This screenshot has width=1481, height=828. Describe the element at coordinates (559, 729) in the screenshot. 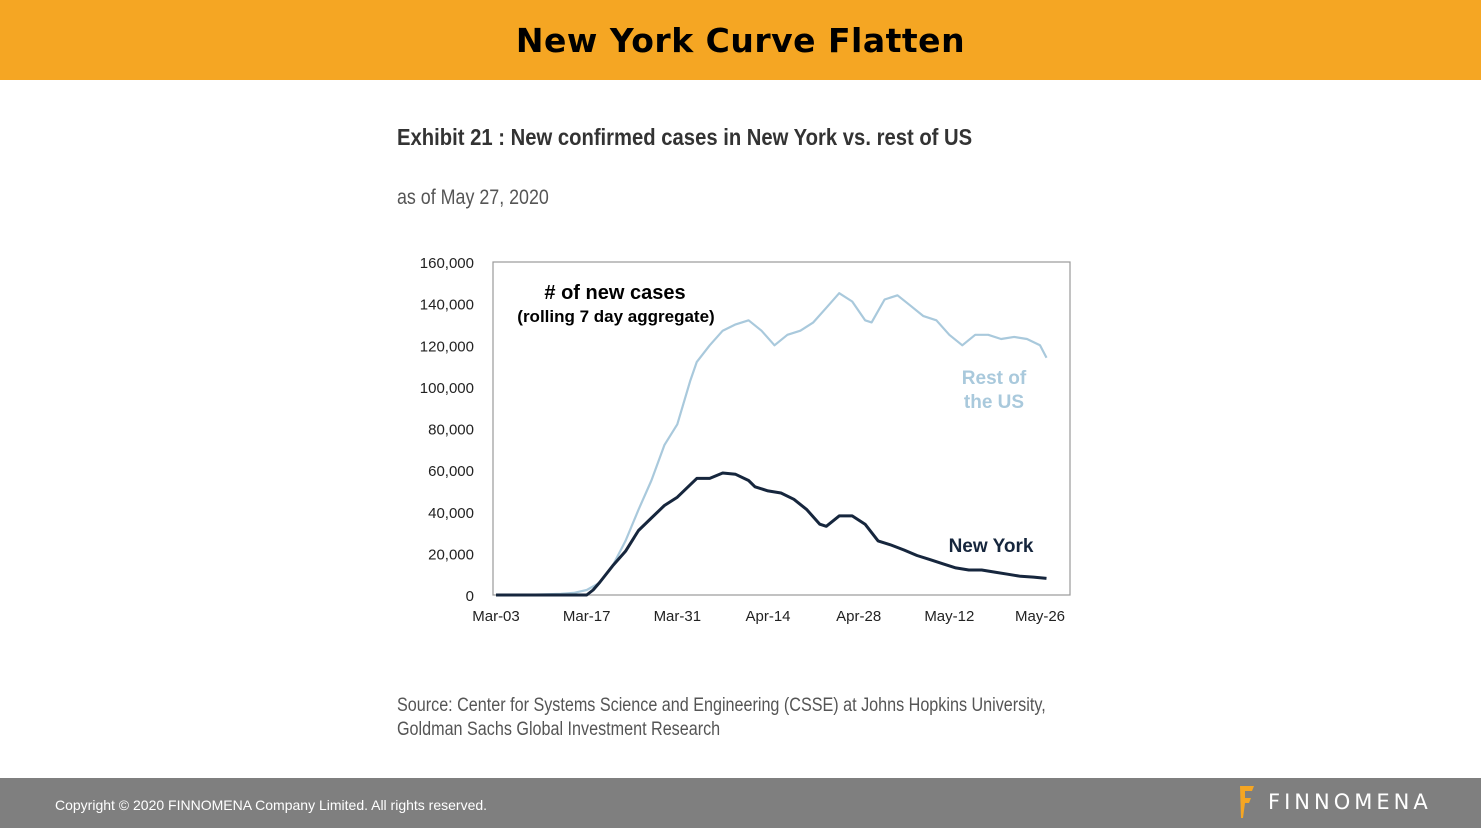

I see `source-line-2: Goldman Sachs Global Investment Research` at that location.